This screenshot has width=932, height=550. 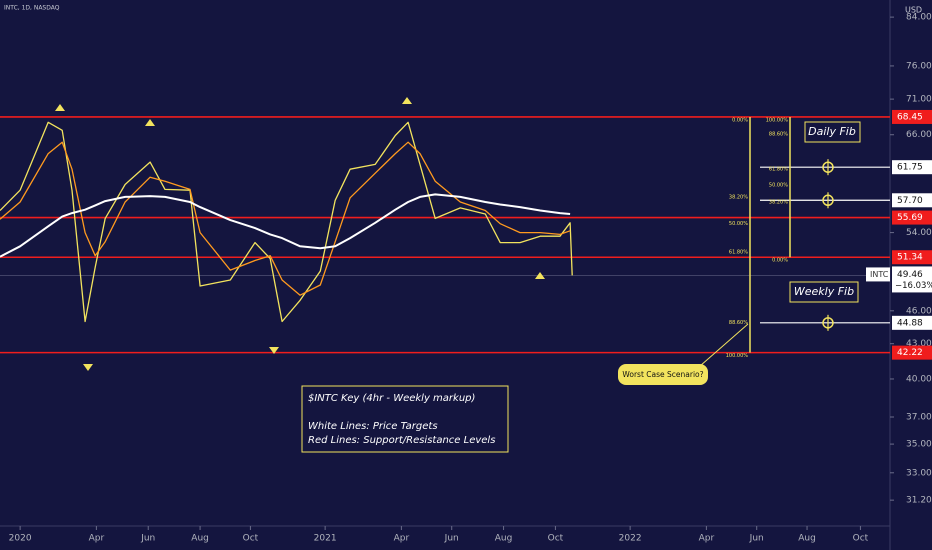 I want to click on currency: USD, so click(x=913, y=10).